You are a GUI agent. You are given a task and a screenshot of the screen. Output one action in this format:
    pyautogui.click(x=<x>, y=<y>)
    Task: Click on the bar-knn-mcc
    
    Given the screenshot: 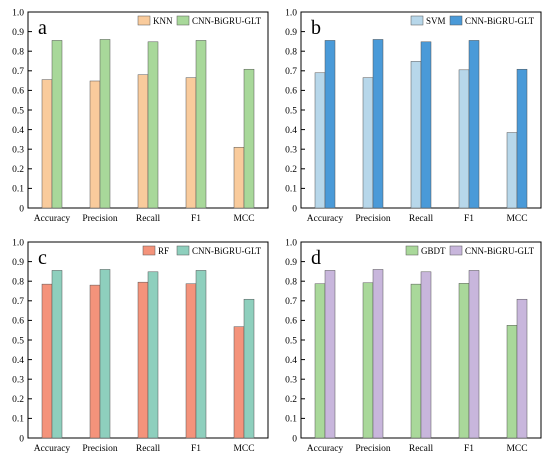 What is the action you would take?
    pyautogui.click(x=239, y=177)
    